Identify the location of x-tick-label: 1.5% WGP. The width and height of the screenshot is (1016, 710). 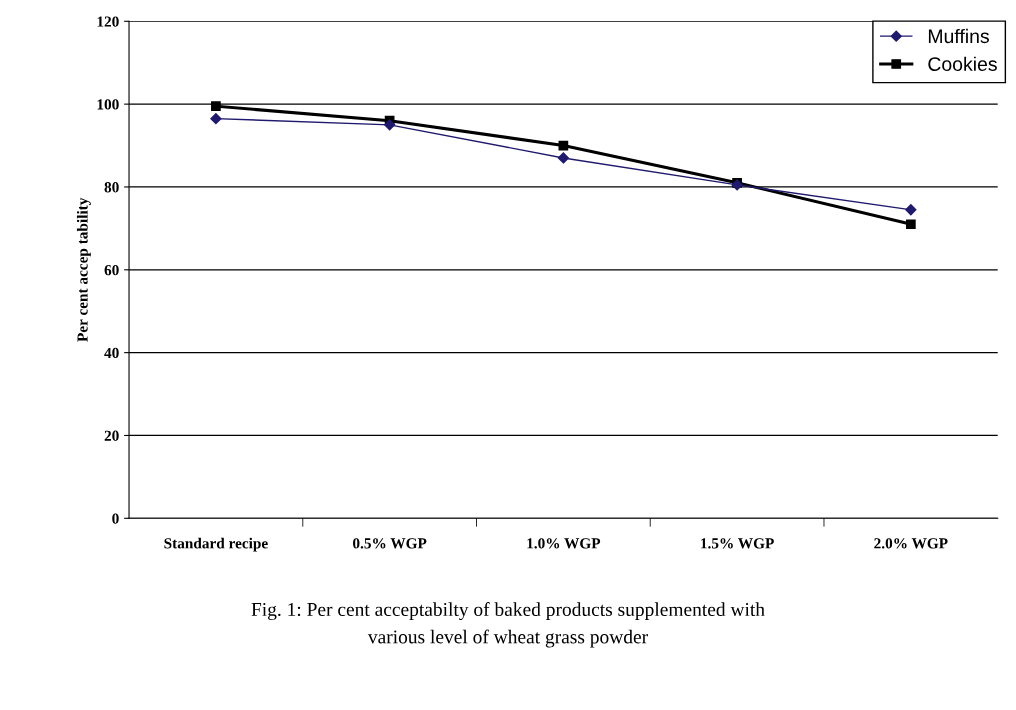
(737, 543).